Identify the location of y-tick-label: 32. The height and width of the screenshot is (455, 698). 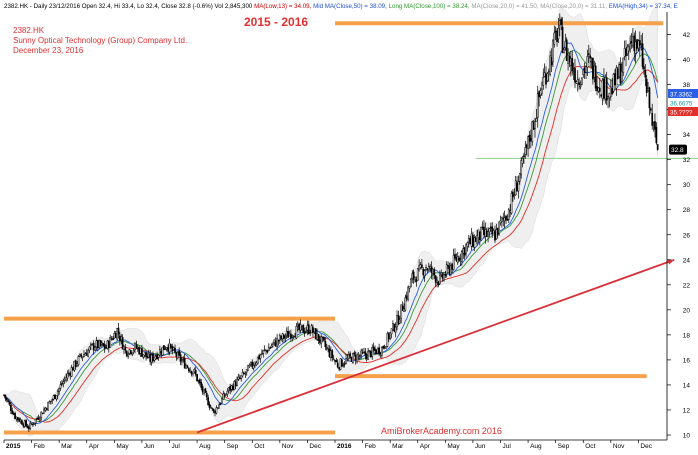
(687, 160).